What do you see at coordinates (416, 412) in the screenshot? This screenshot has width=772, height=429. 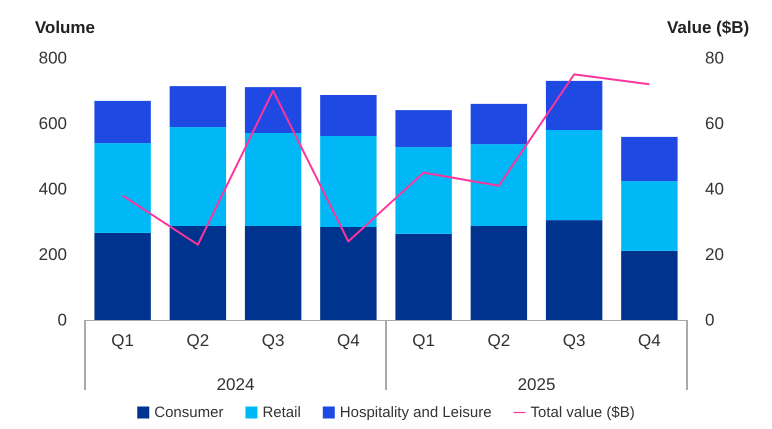 I see `legend-label: Hospitality and Leisure` at bounding box center [416, 412].